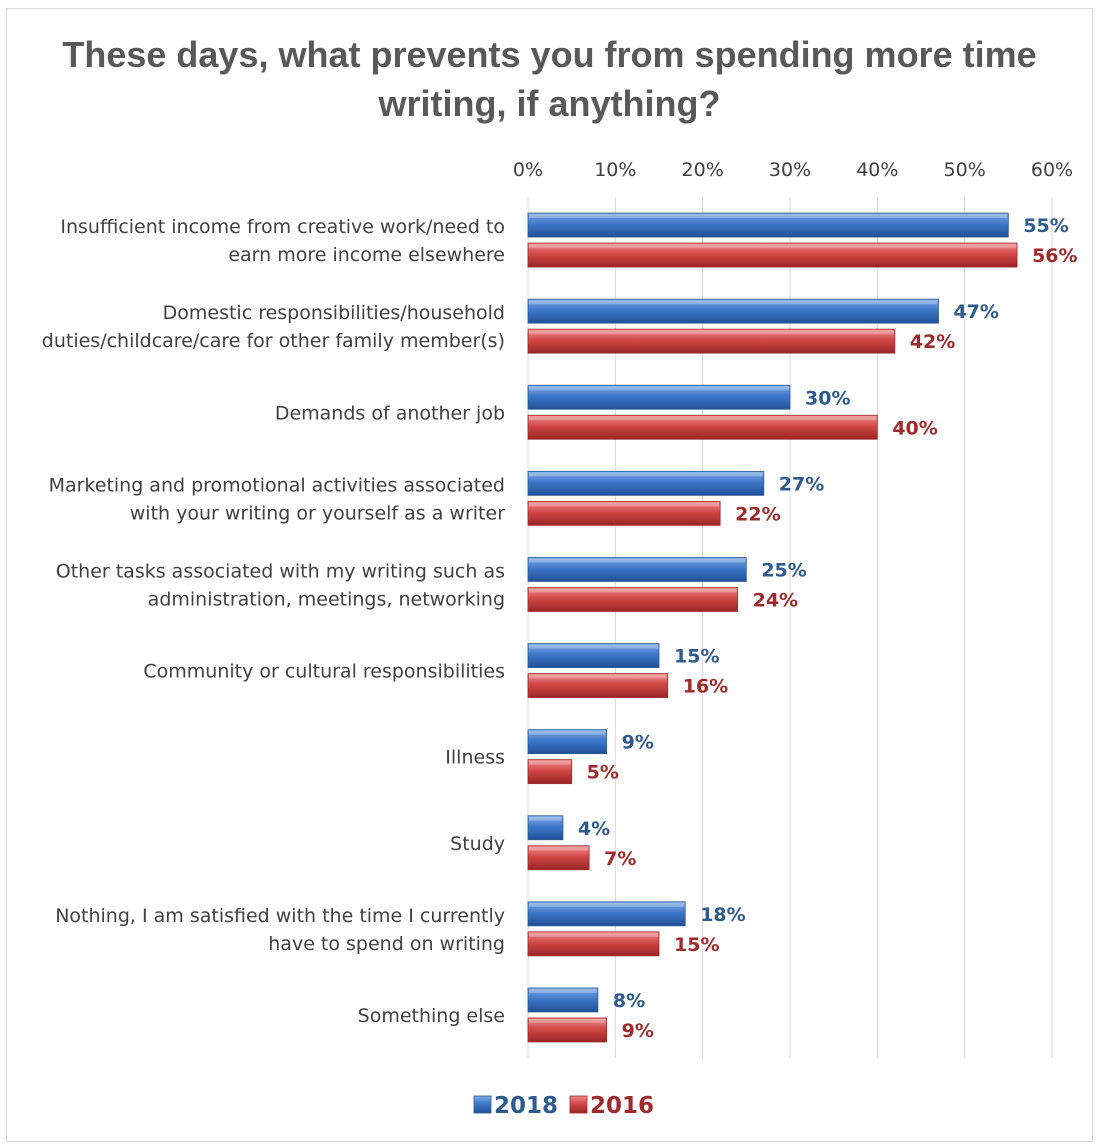  Describe the element at coordinates (827, 398) in the screenshot. I see `data-label: 30%` at that location.